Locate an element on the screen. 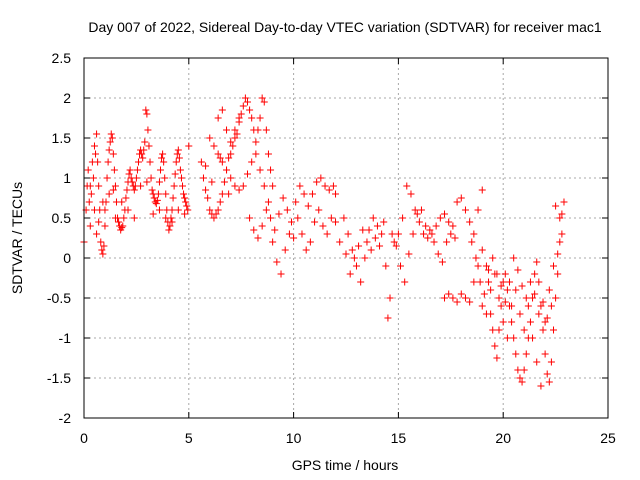 The height and width of the screenshot is (480, 640). y-tick-label: -1.5 is located at coordinates (59, 378).